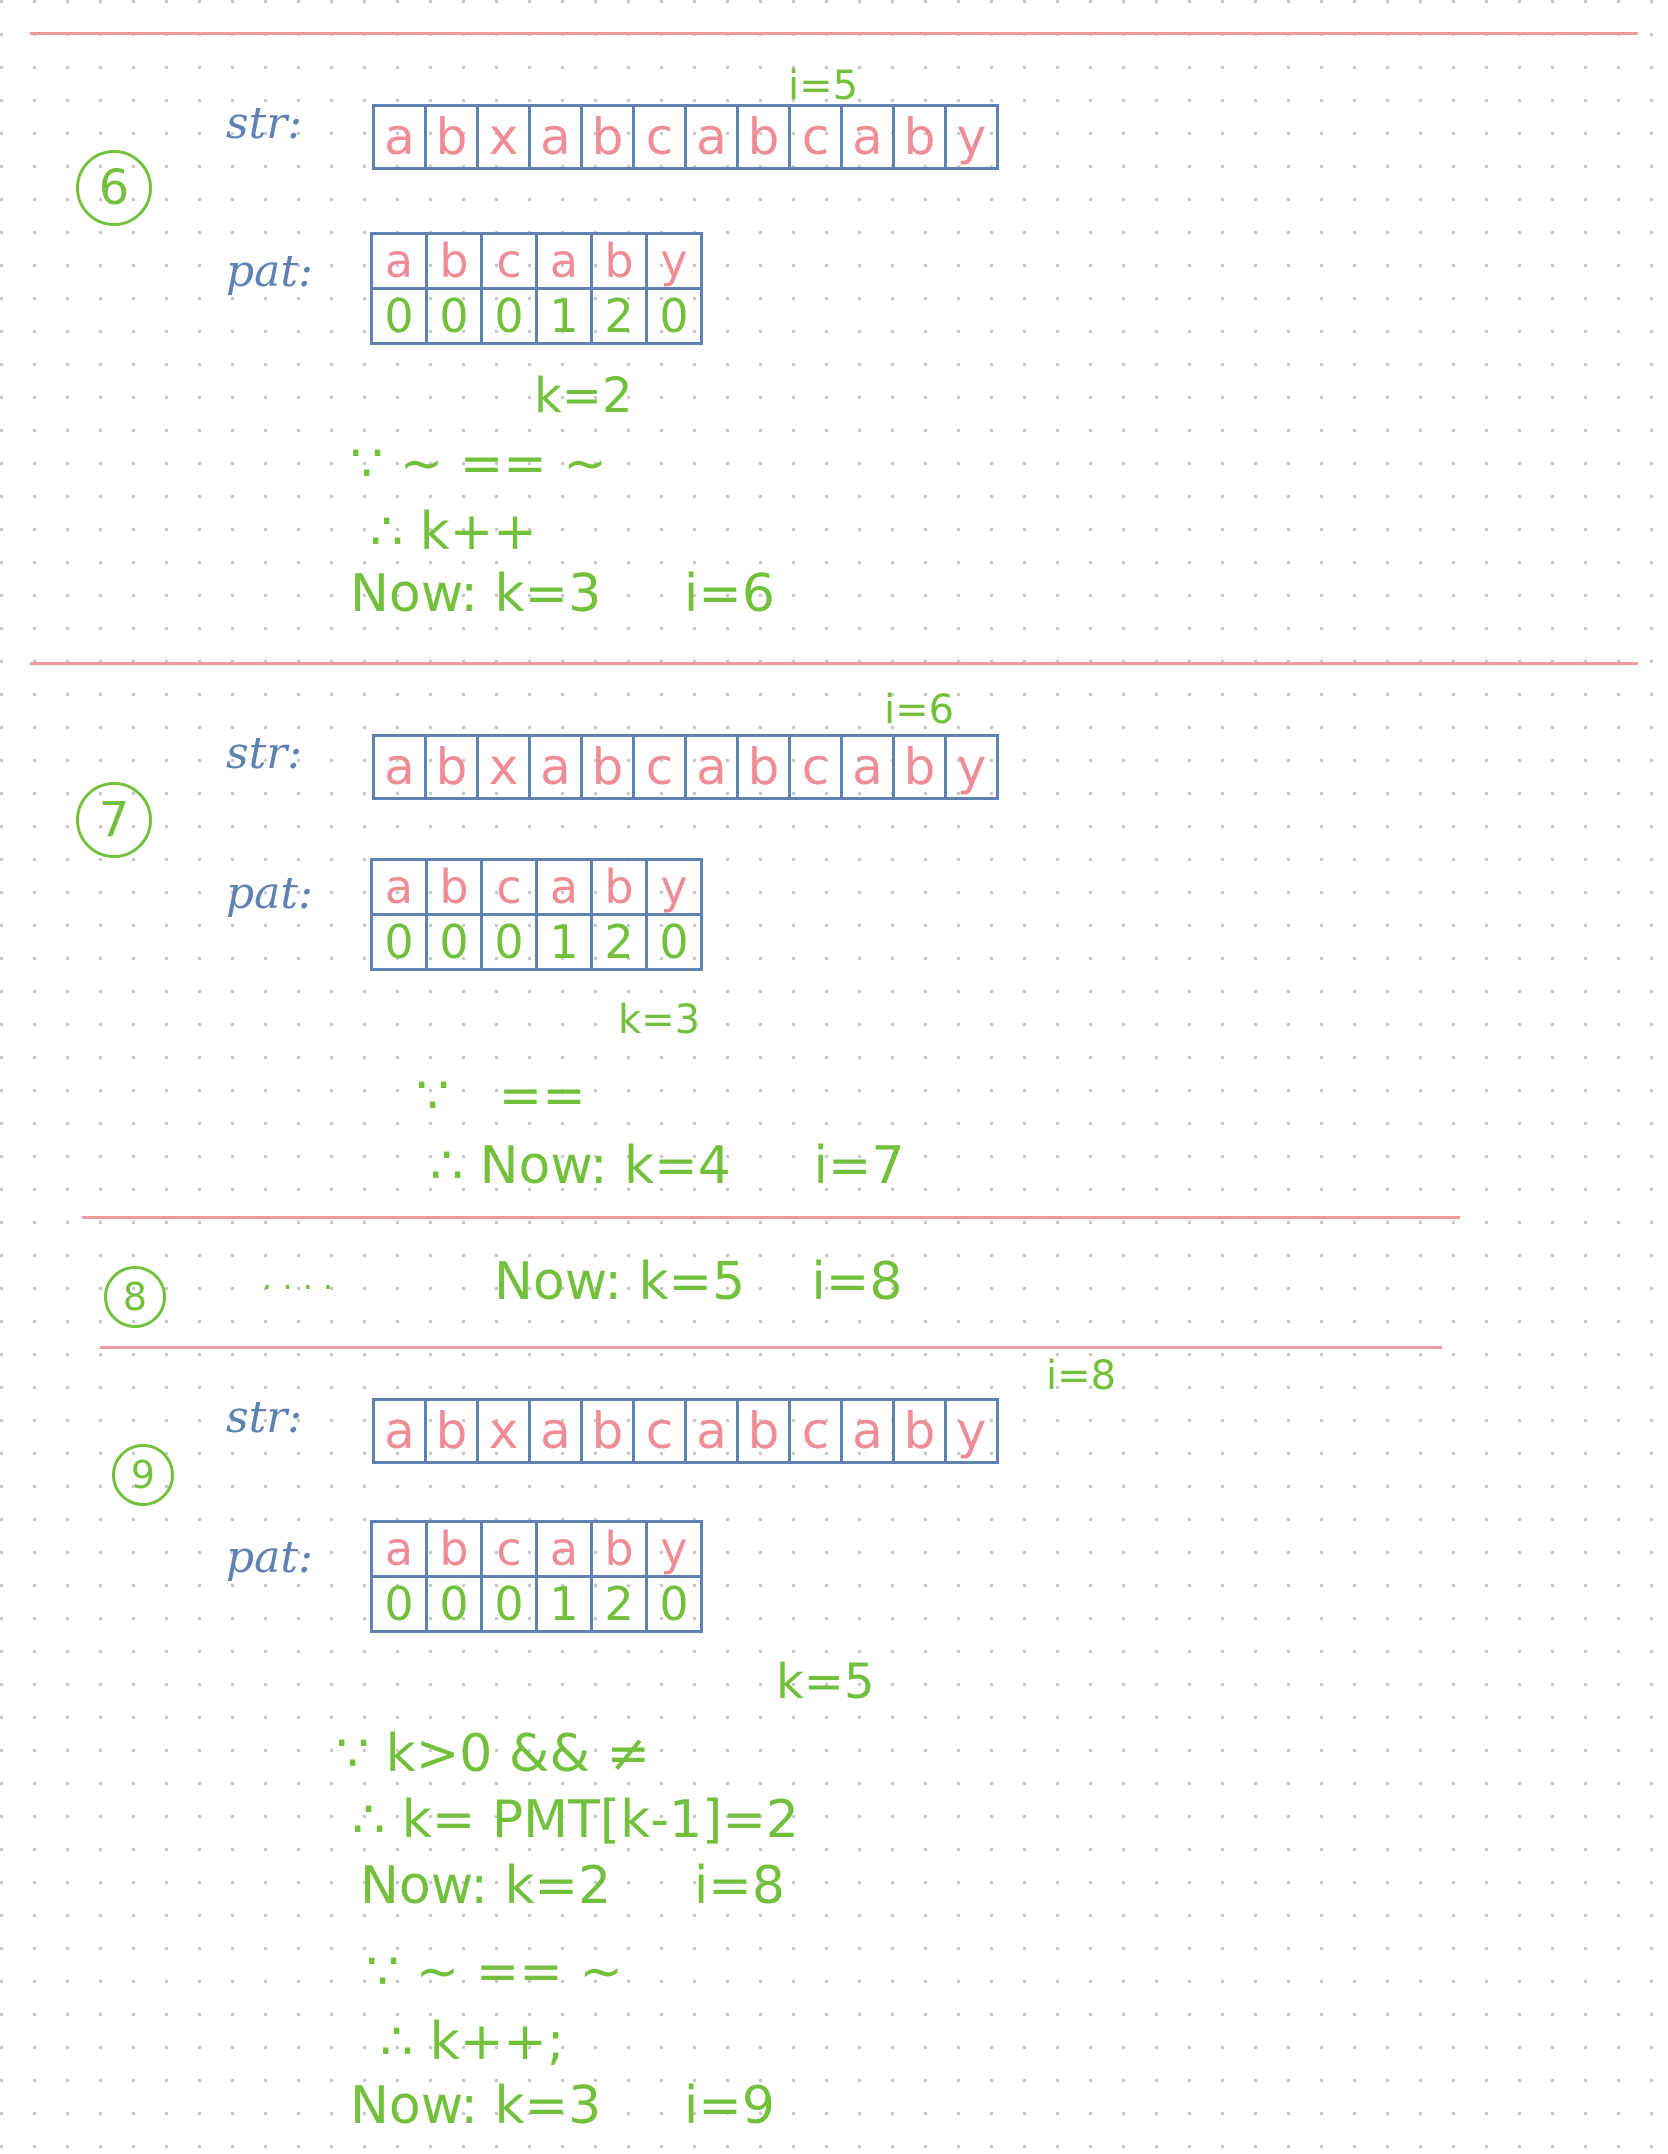 This screenshot has width=1668, height=2154. Describe the element at coordinates (264, 1417) in the screenshot. I see `step-9-str-label: str:` at that location.